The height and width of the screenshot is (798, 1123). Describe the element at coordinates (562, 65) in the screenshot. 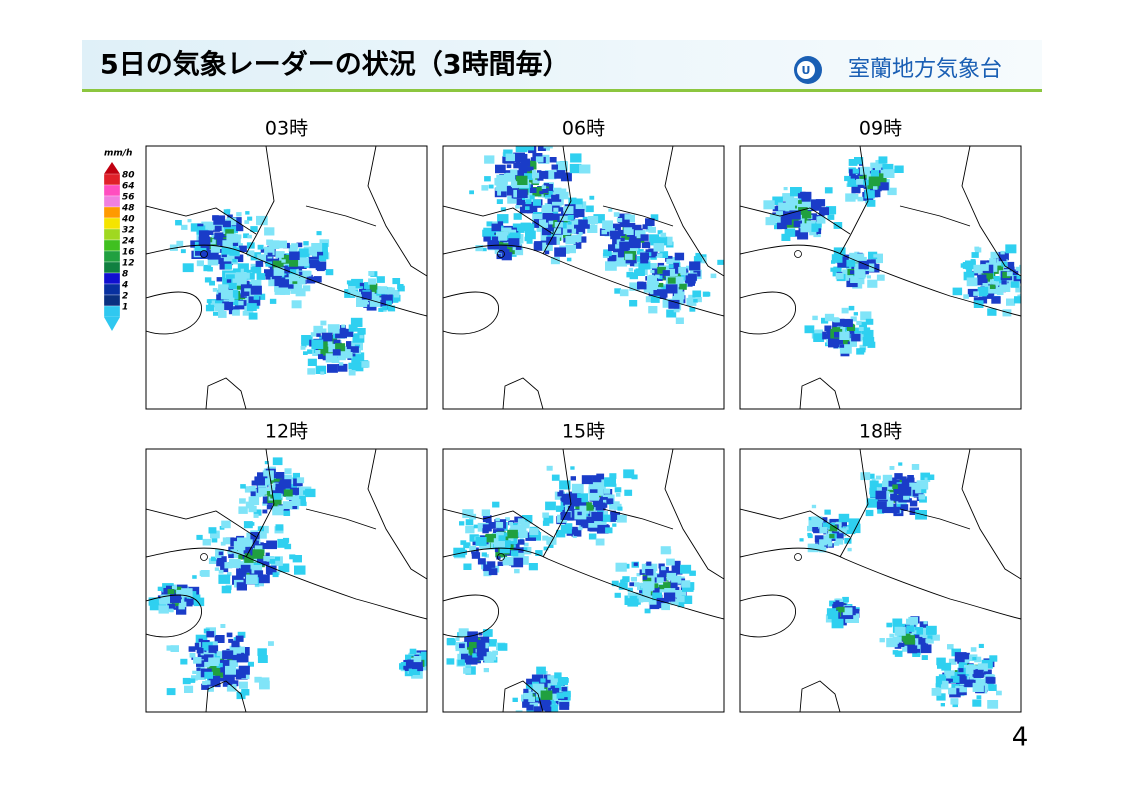

I see `header-bar` at that location.